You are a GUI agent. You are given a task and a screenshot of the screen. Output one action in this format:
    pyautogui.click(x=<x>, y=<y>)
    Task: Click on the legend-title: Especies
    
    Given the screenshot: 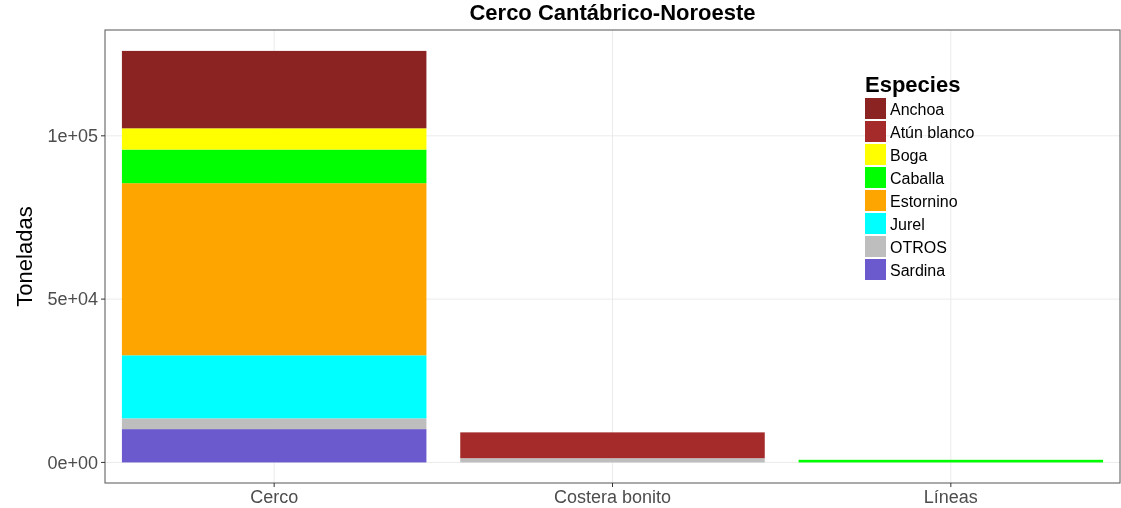 What is the action you would take?
    pyautogui.click(x=913, y=84)
    